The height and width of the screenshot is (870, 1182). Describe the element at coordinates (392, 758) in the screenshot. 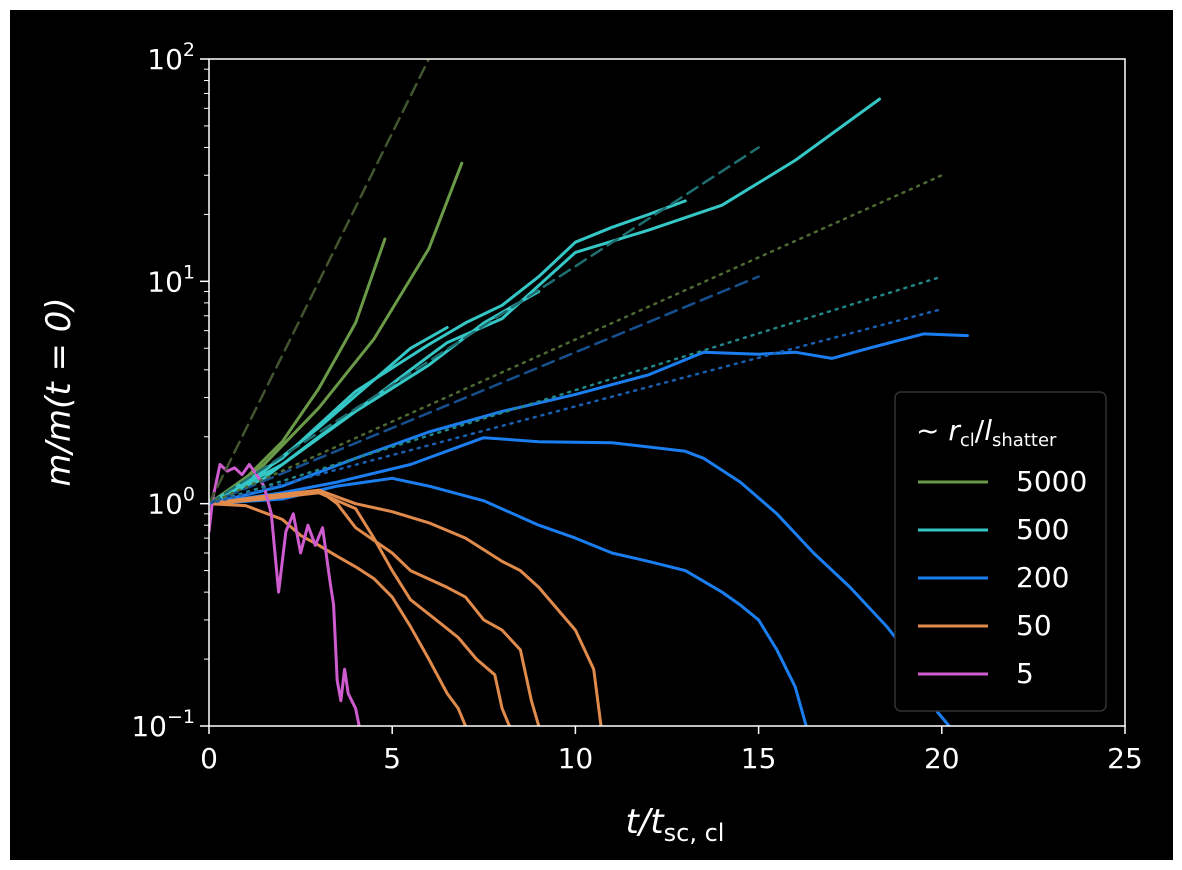

I see `x-tick-label: 5` at that location.